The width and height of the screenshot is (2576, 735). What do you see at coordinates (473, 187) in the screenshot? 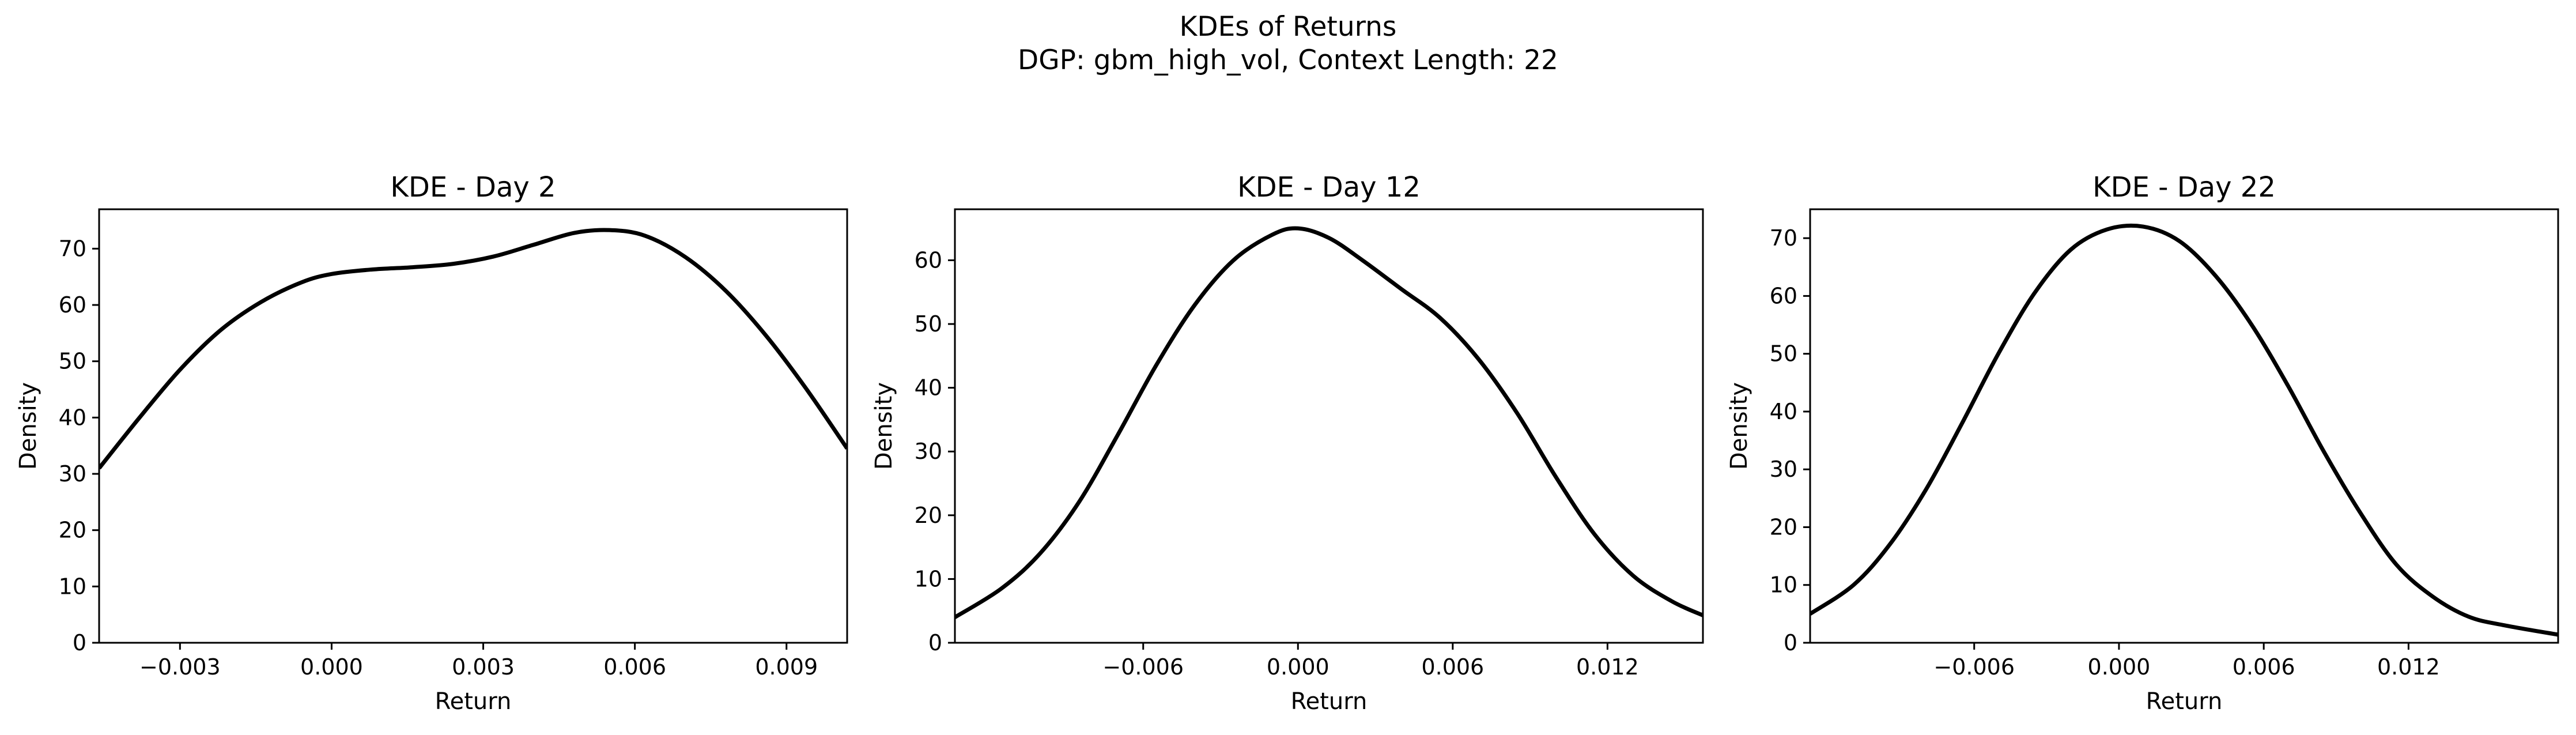
I see `subplot-title: KDE - Day 2` at bounding box center [473, 187].